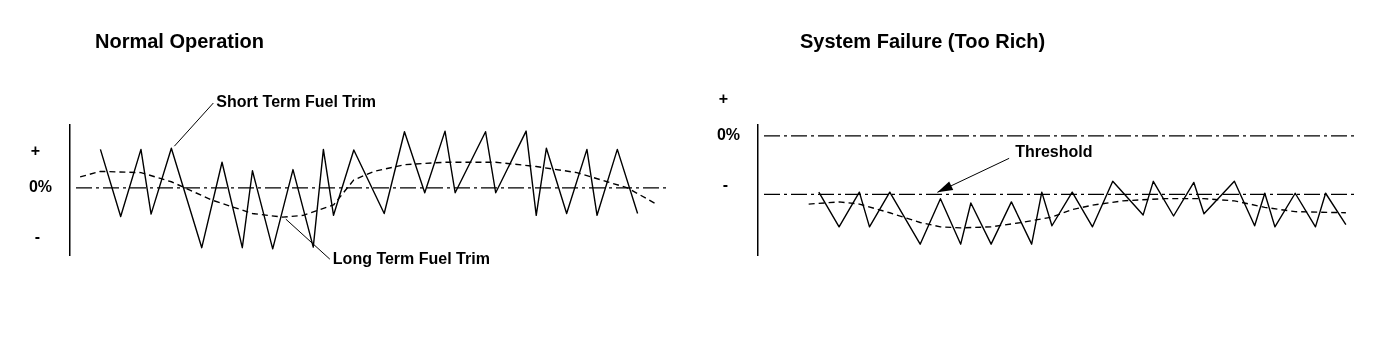 Image resolution: width=1376 pixels, height=350 pixels. What do you see at coordinates (1054, 151) in the screenshot?
I see `ref-line-label: Threshold` at bounding box center [1054, 151].